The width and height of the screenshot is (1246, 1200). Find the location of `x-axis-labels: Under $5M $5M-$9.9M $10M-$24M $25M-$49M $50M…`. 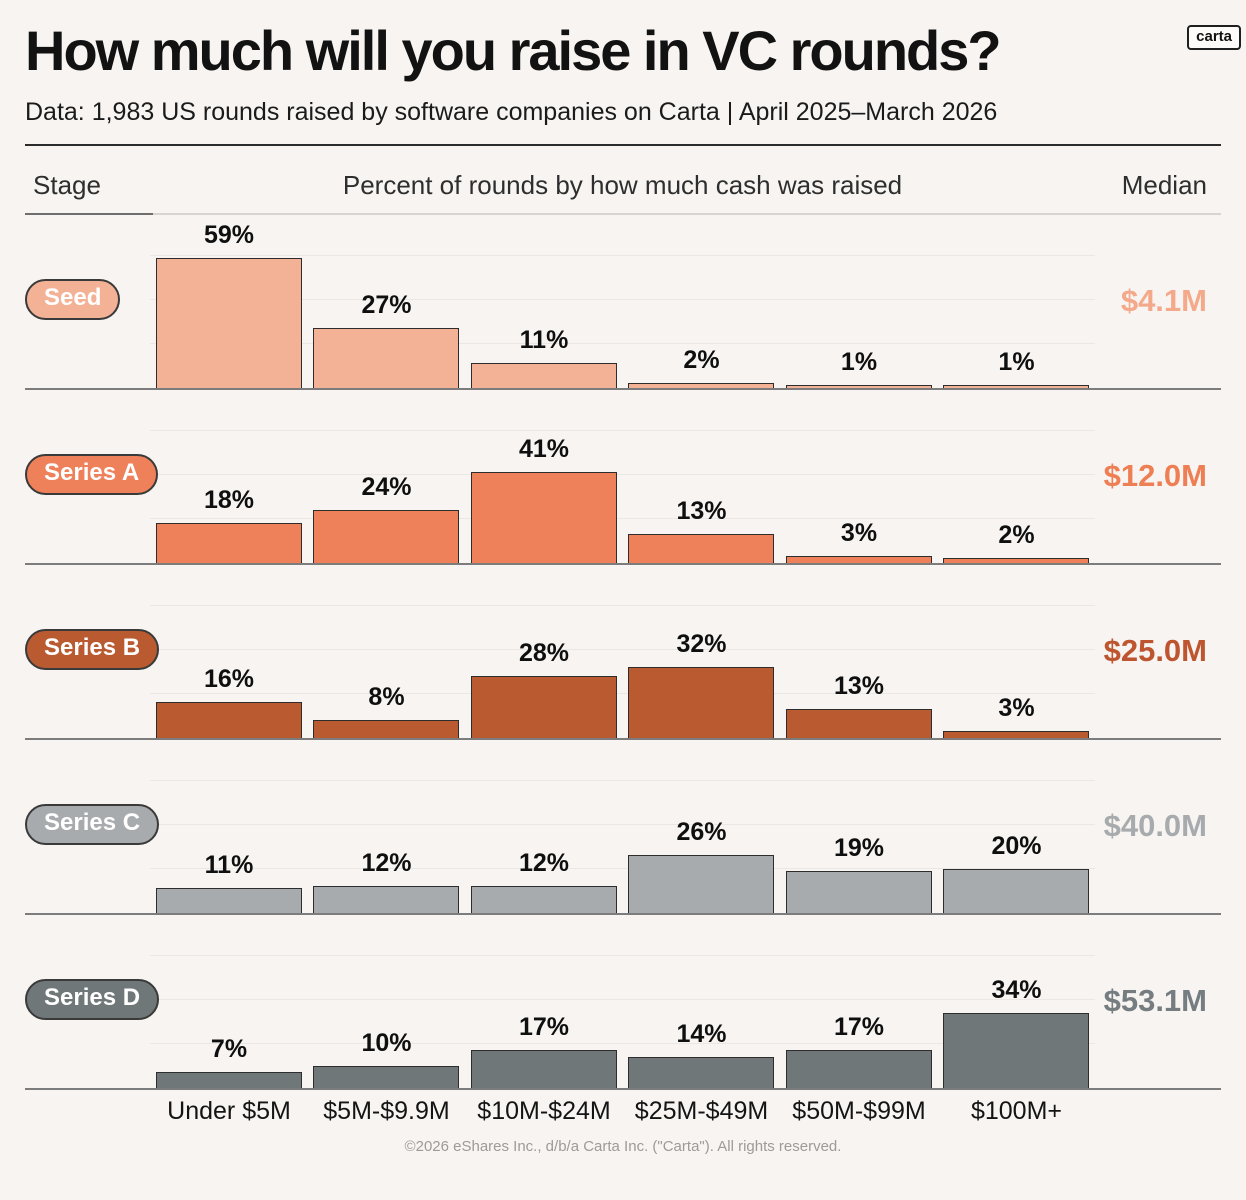

x-axis-labels: Under $5M $5M-$9.9M $10M-$24M $25M-$49M $50M… is located at coordinates (623, 1112).